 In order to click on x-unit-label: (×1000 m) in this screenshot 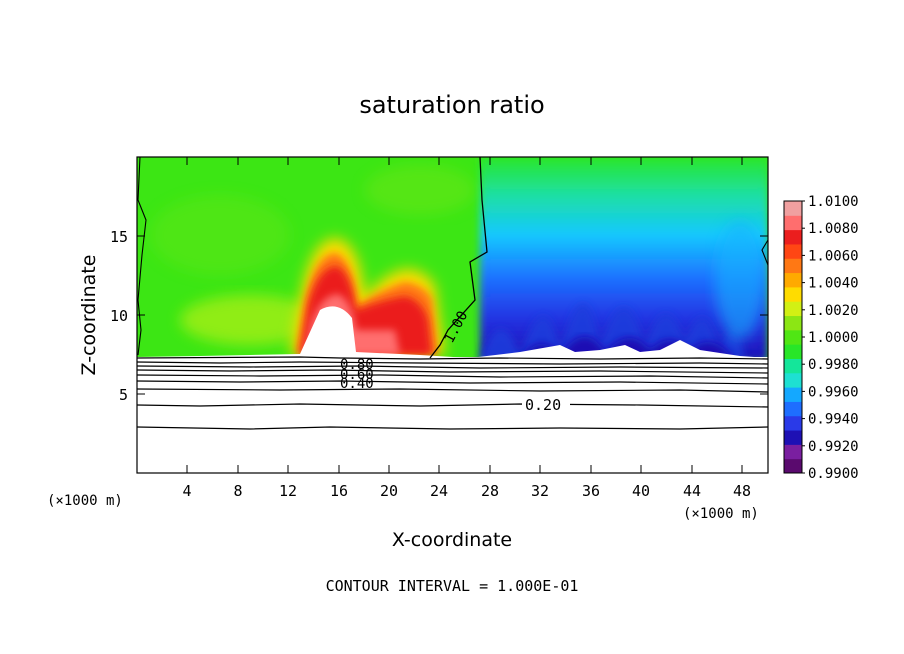, I will do `click(721, 514)`.